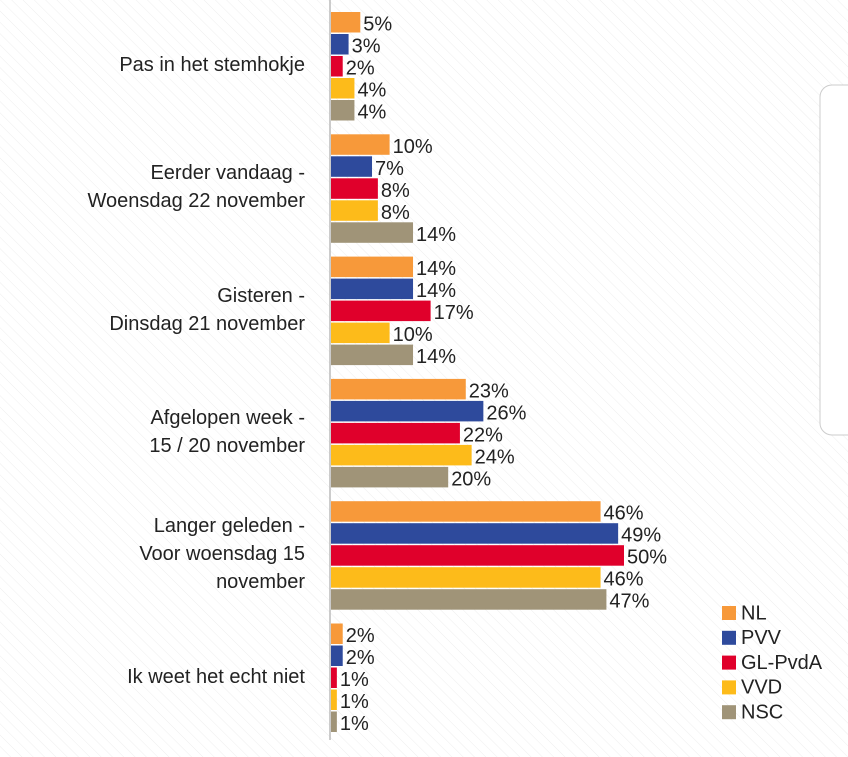  Describe the element at coordinates (833, 260) in the screenshot. I see `side-panel` at that location.